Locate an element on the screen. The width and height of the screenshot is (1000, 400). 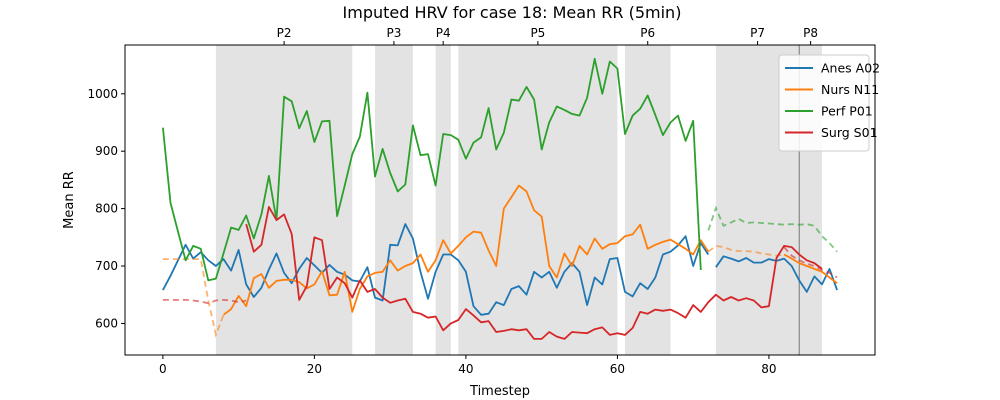
x-tick-label: 20 is located at coordinates (314, 369).